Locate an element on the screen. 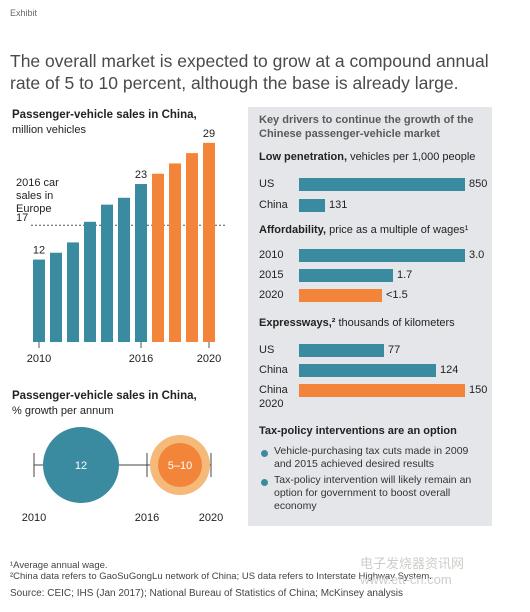  bar-affordability-2010 is located at coordinates (382, 255).